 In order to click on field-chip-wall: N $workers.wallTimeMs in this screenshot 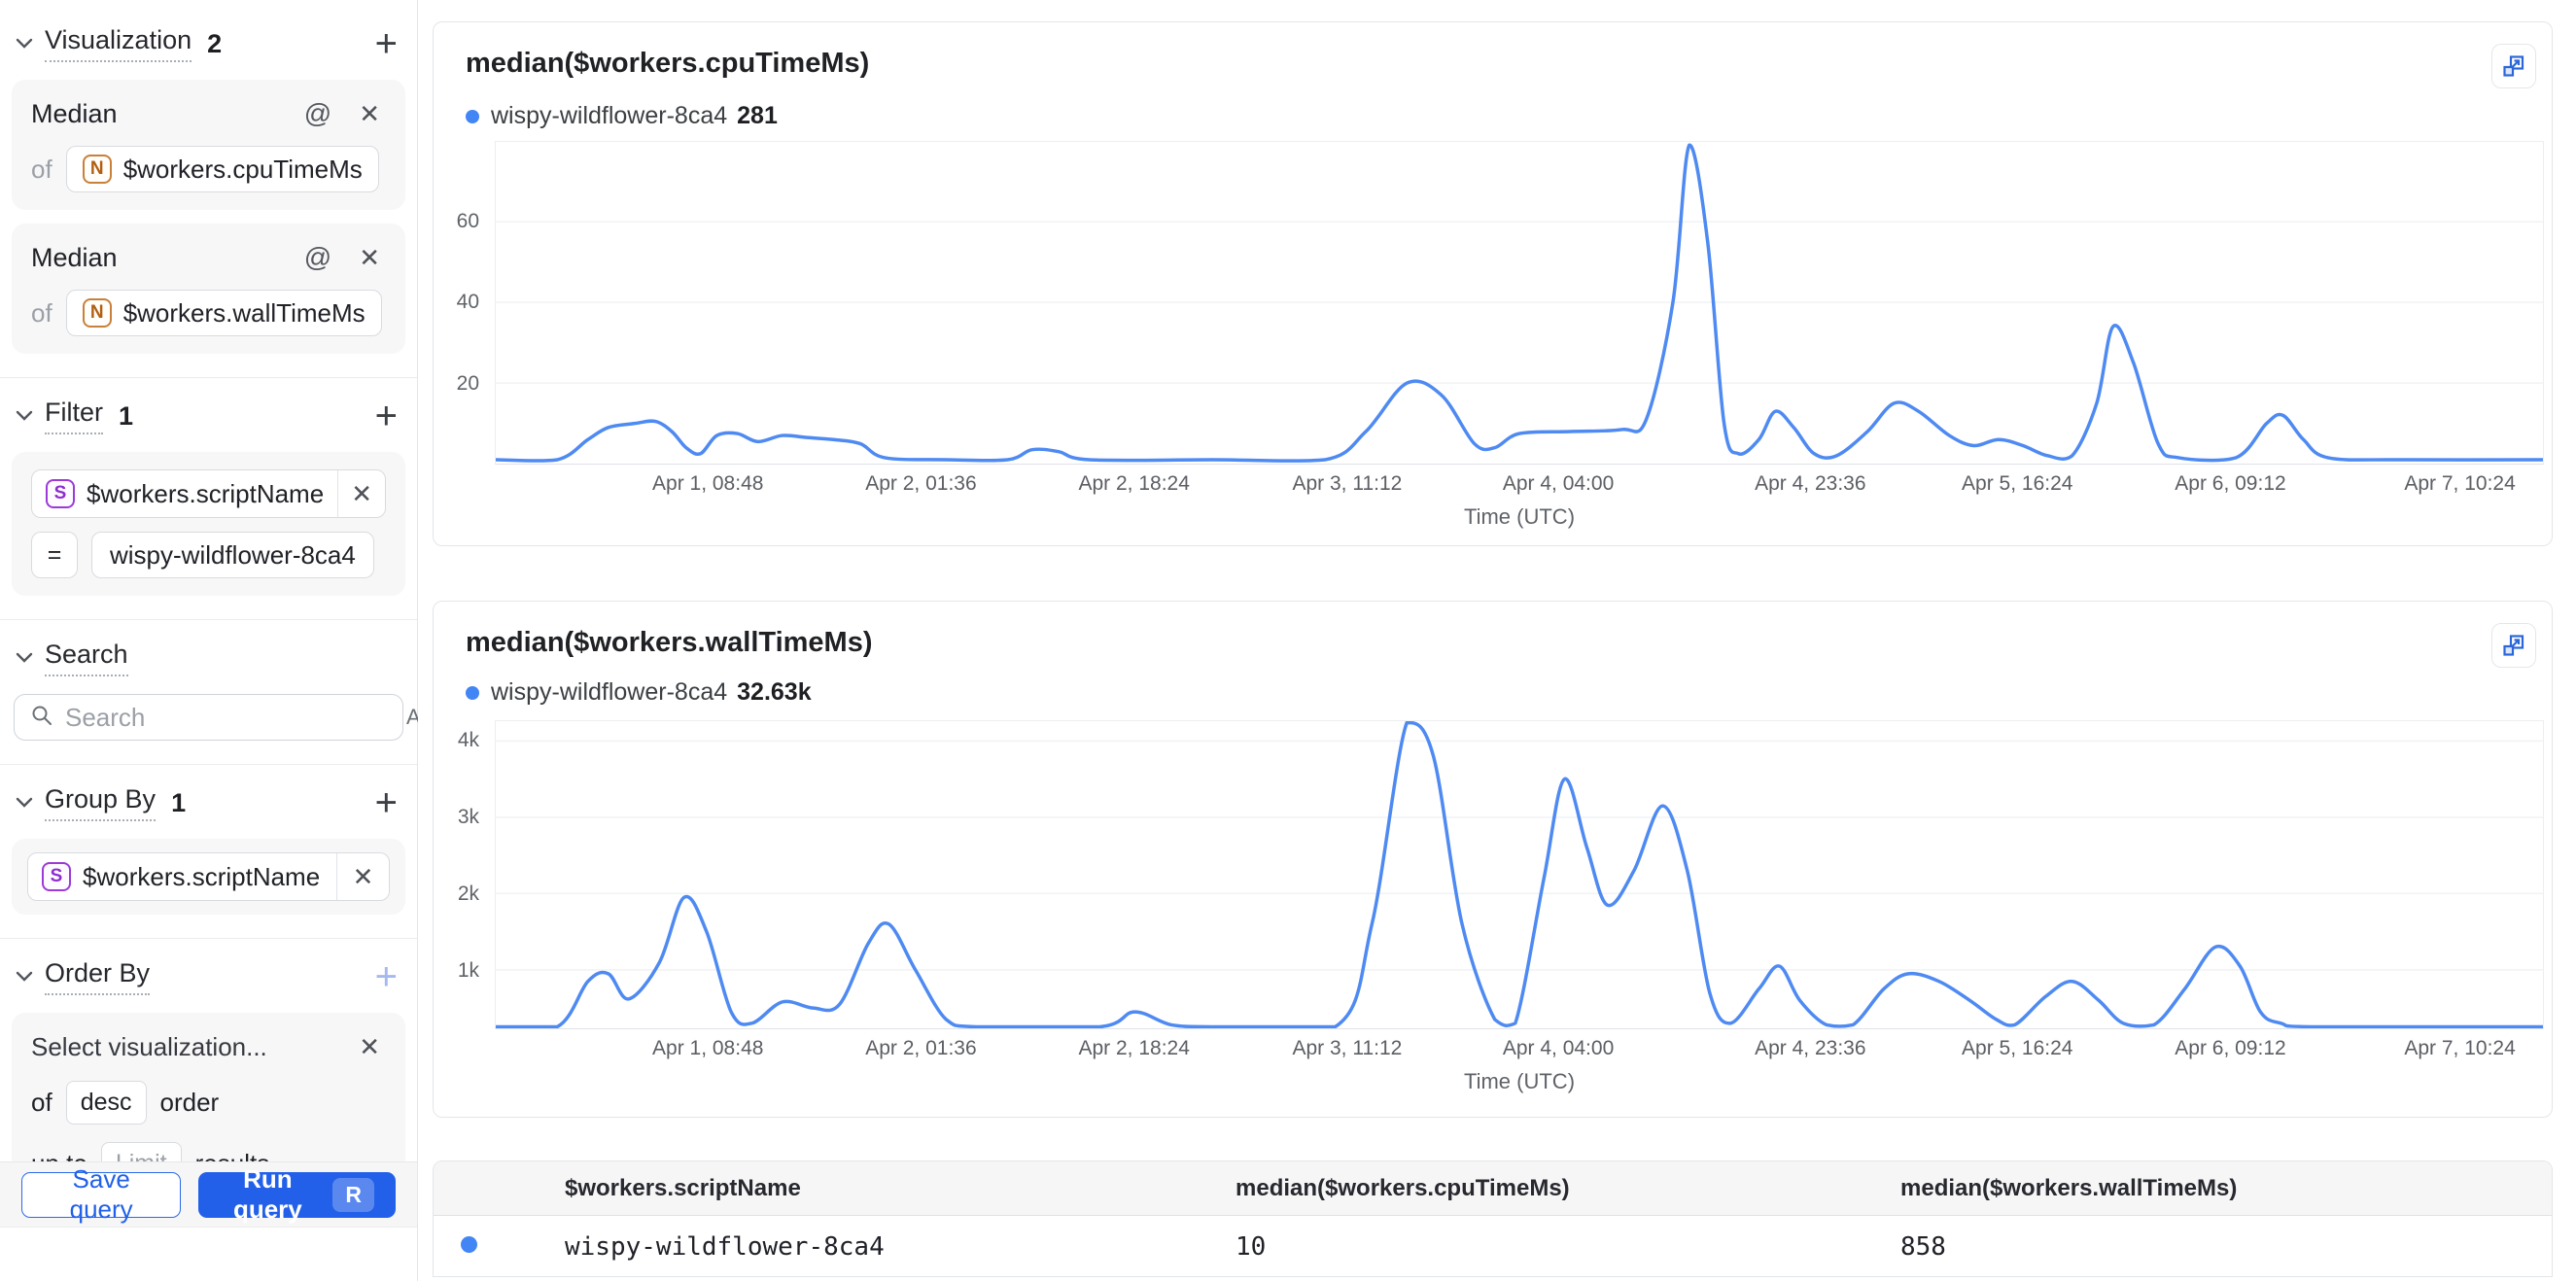, I will do `click(223, 313)`.